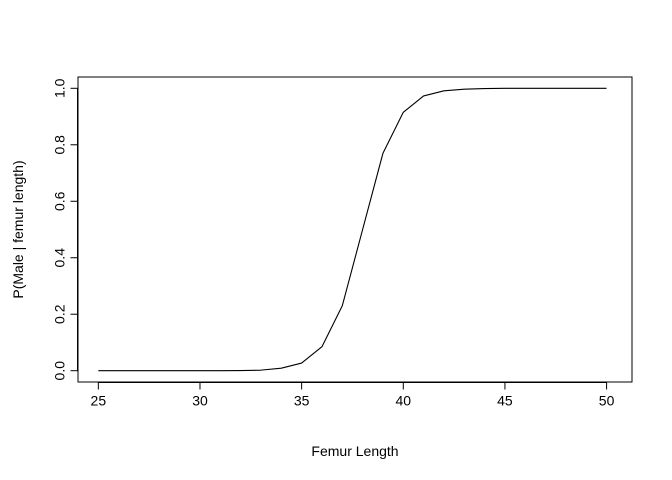 The width and height of the screenshot is (672, 480). Describe the element at coordinates (60, 145) in the screenshot. I see `y-tick-label: 0.8` at that location.